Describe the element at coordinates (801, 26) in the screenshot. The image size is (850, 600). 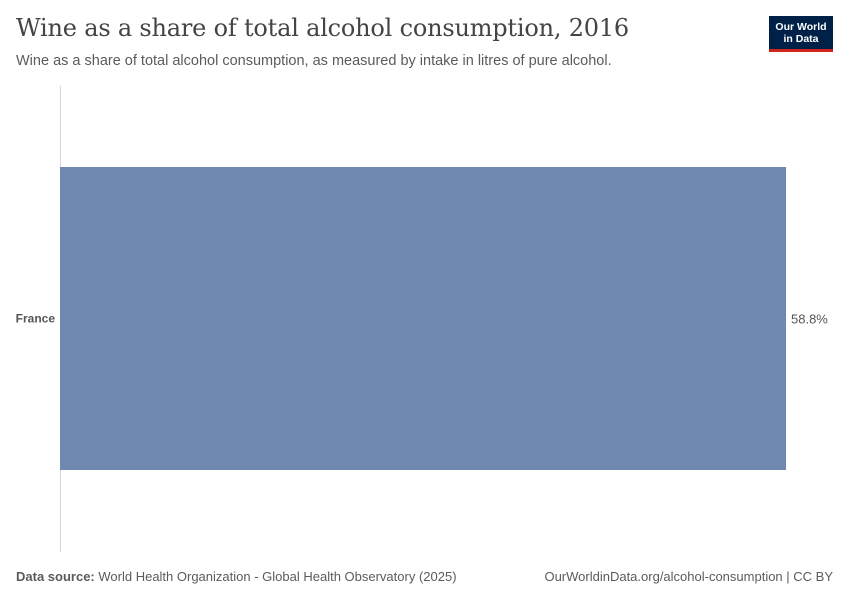
I see `logo-line-1: Our World` at that location.